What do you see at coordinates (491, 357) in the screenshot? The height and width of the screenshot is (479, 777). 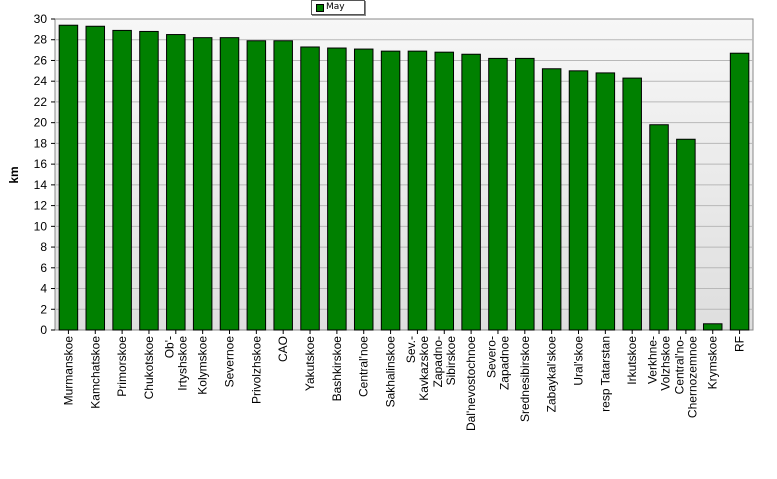 I see `x-tick-label: Severo-` at bounding box center [491, 357].